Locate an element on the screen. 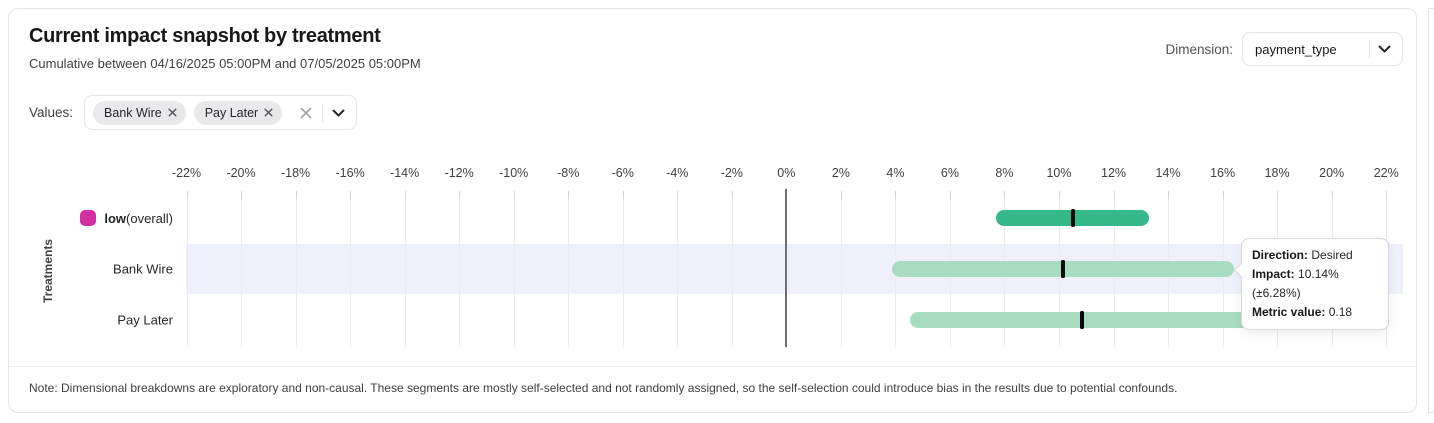  values-multiselect: Bank Wire Pay Later is located at coordinates (221, 112).